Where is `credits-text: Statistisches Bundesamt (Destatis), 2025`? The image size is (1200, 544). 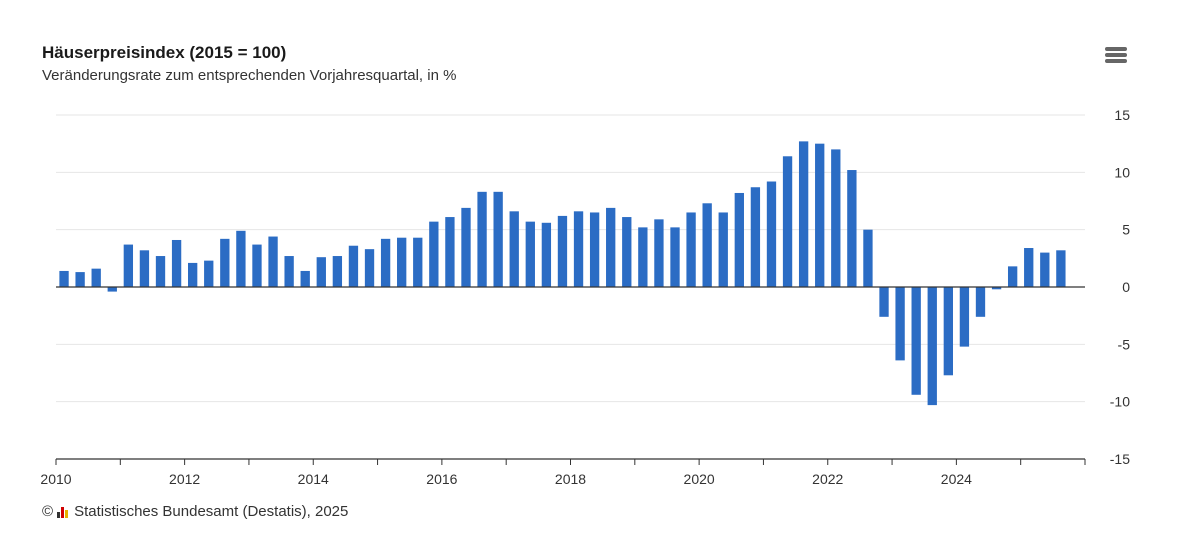 credits-text: Statistisches Bundesamt (Destatis), 2025 is located at coordinates (211, 511).